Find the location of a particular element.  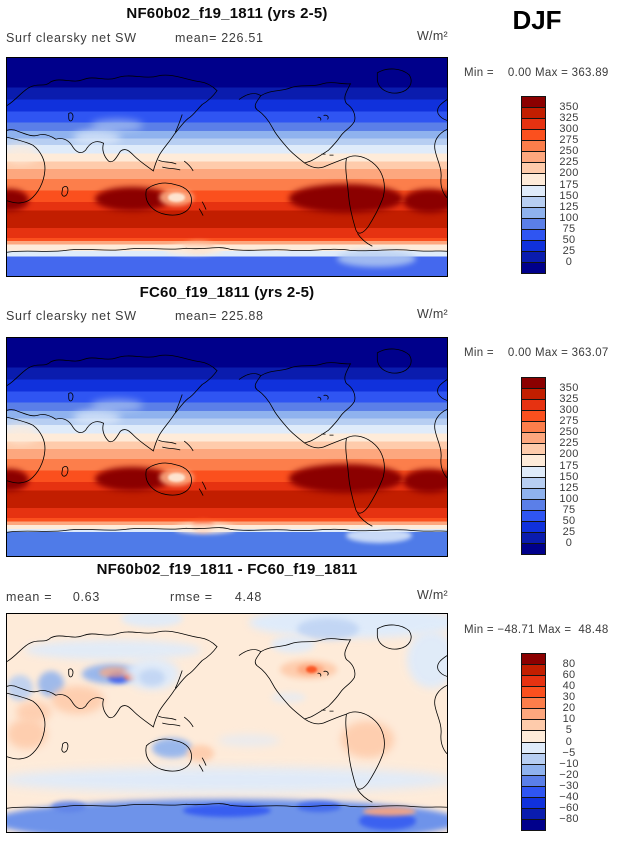

panel-title: NF60b02_f19_1811 (yrs 2-5) is located at coordinates (227, 13).